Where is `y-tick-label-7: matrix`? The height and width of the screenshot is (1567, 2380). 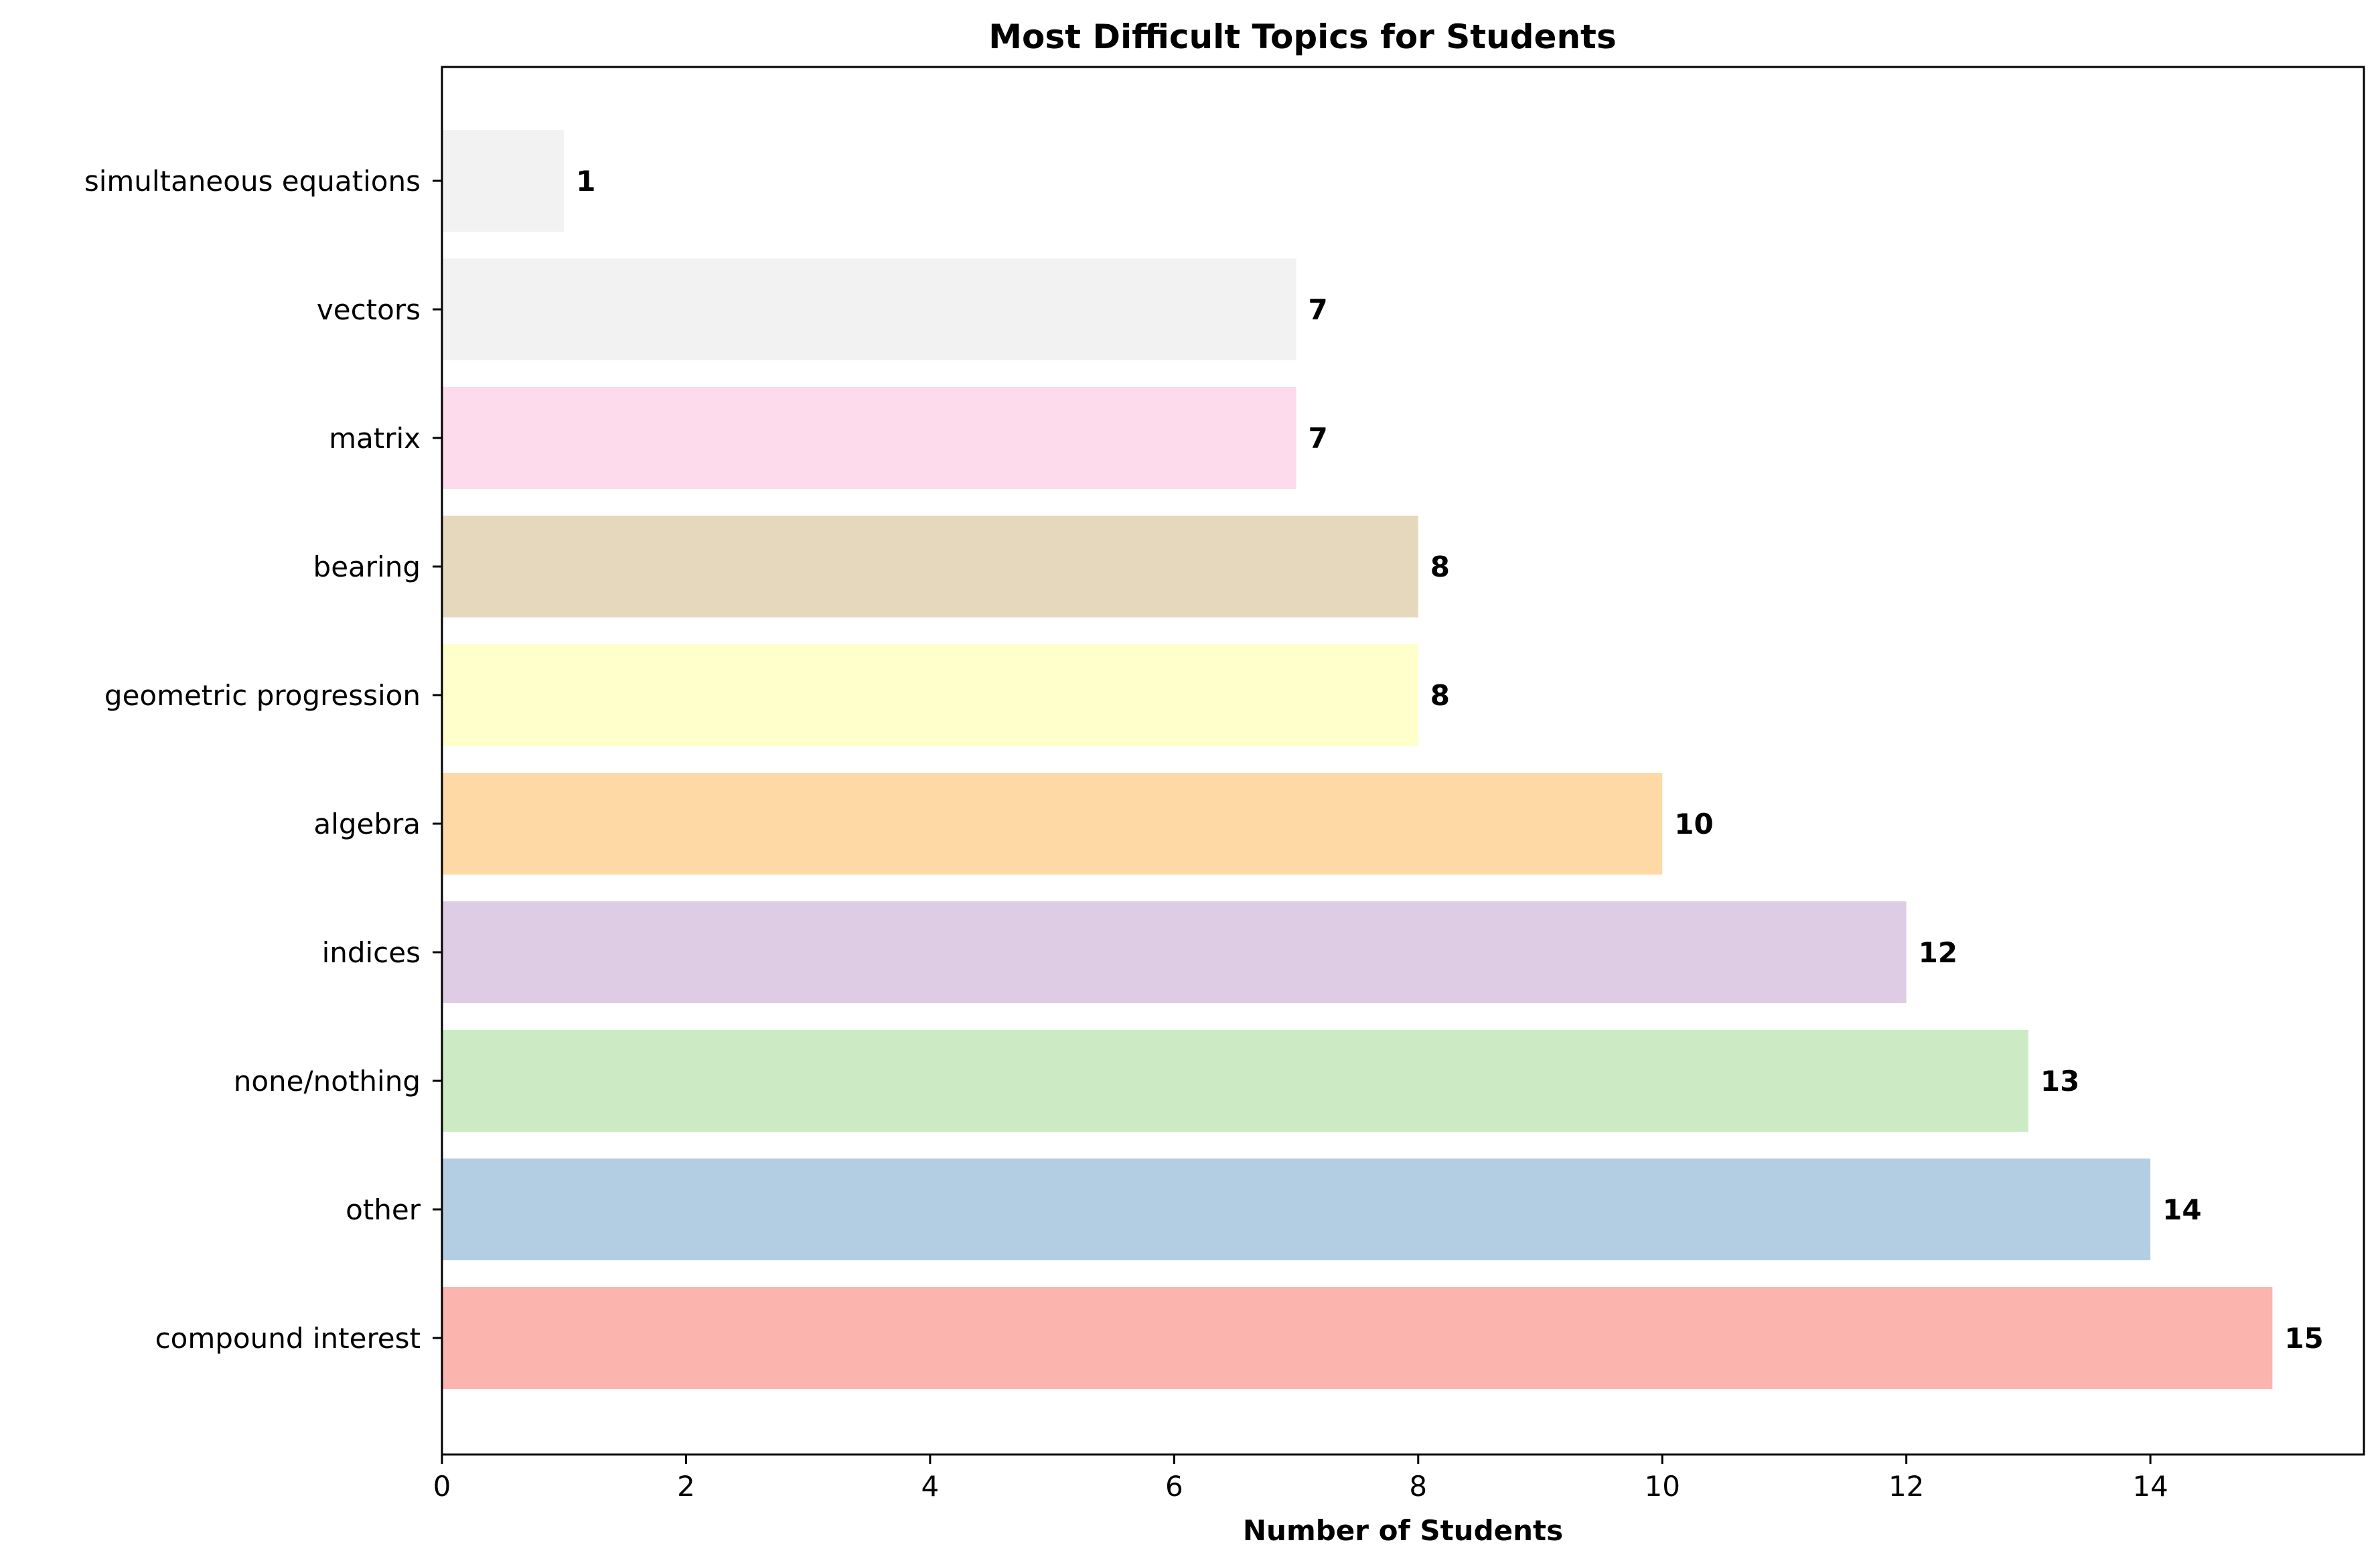
y-tick-label-7: matrix is located at coordinates (375, 438).